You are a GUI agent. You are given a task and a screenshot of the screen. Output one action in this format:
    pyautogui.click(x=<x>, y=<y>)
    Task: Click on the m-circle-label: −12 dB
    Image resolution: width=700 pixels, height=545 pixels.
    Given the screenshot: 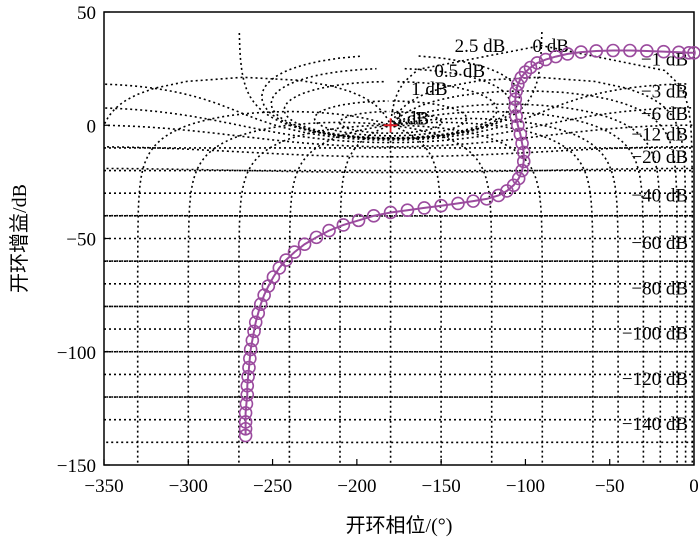 What is the action you would take?
    pyautogui.click(x=659, y=134)
    